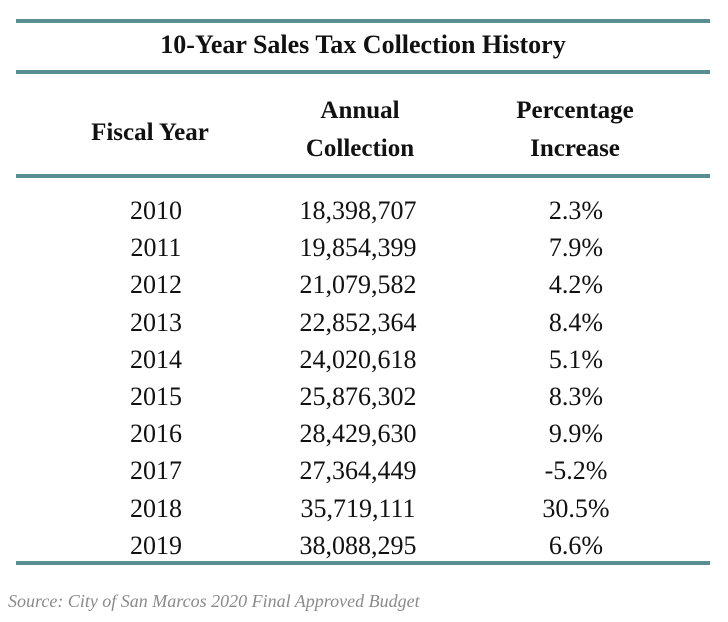 This screenshot has height=622, width=728. I want to click on header-annual-collection-line-1: Annual, so click(360, 110).